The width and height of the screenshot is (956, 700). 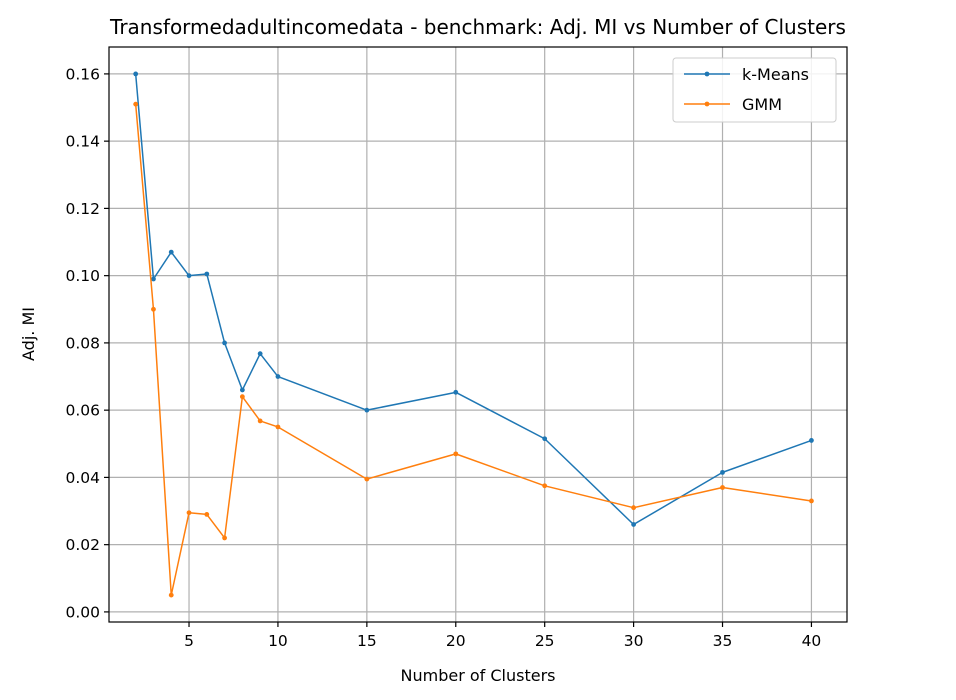 What do you see at coordinates (82, 478) in the screenshot?
I see `y-tick-label: 0.04` at bounding box center [82, 478].